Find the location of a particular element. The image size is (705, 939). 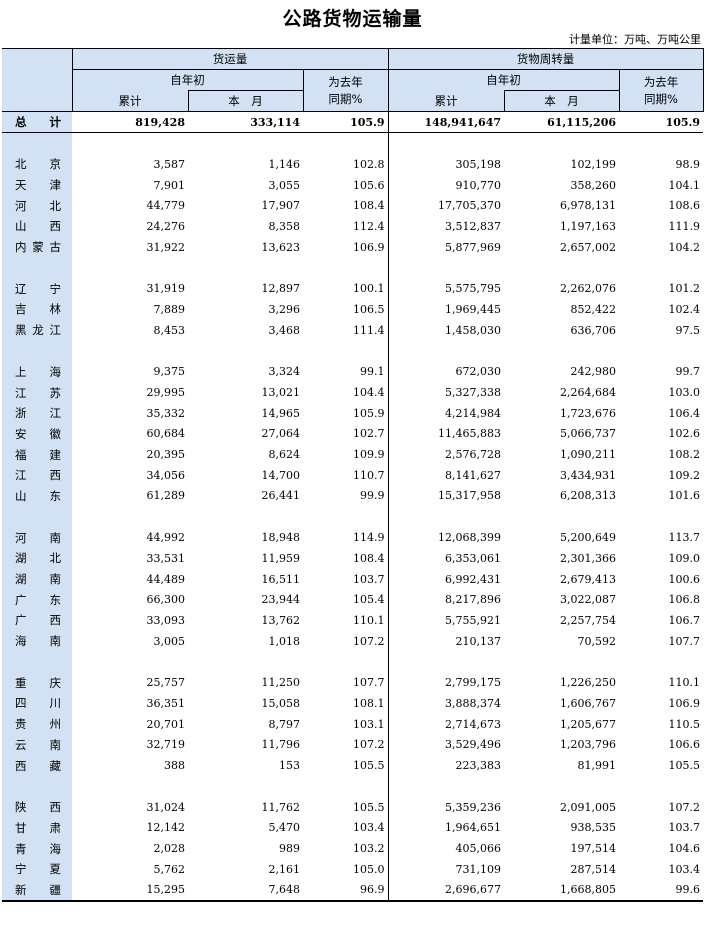

vol-yoy-cell: 105.4 is located at coordinates (346, 600).